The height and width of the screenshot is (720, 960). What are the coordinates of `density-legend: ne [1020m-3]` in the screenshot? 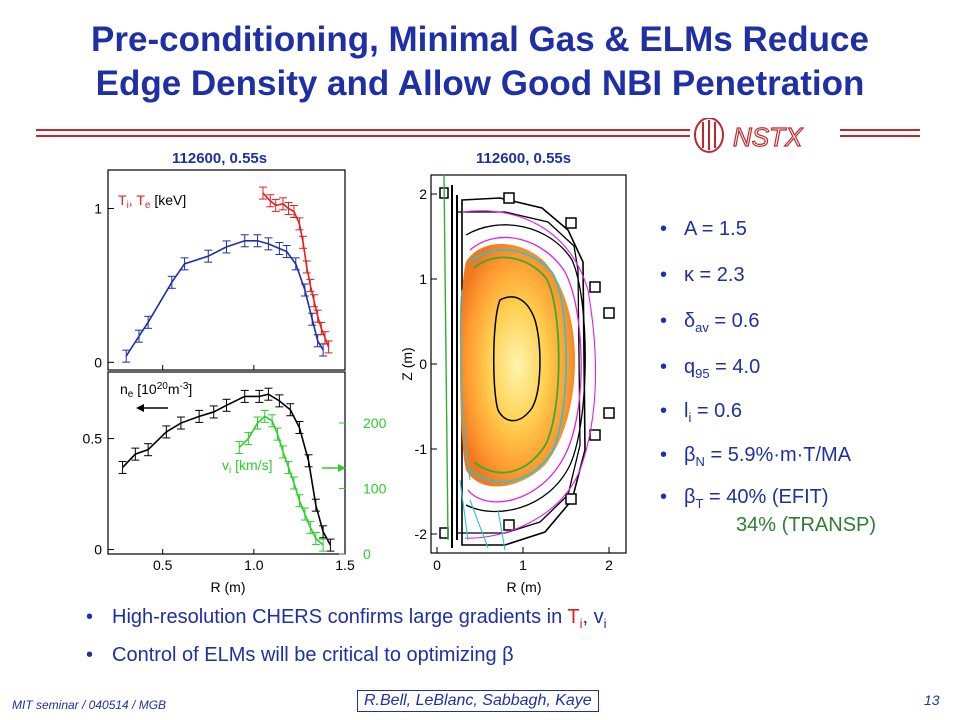 It's located at (156, 390).